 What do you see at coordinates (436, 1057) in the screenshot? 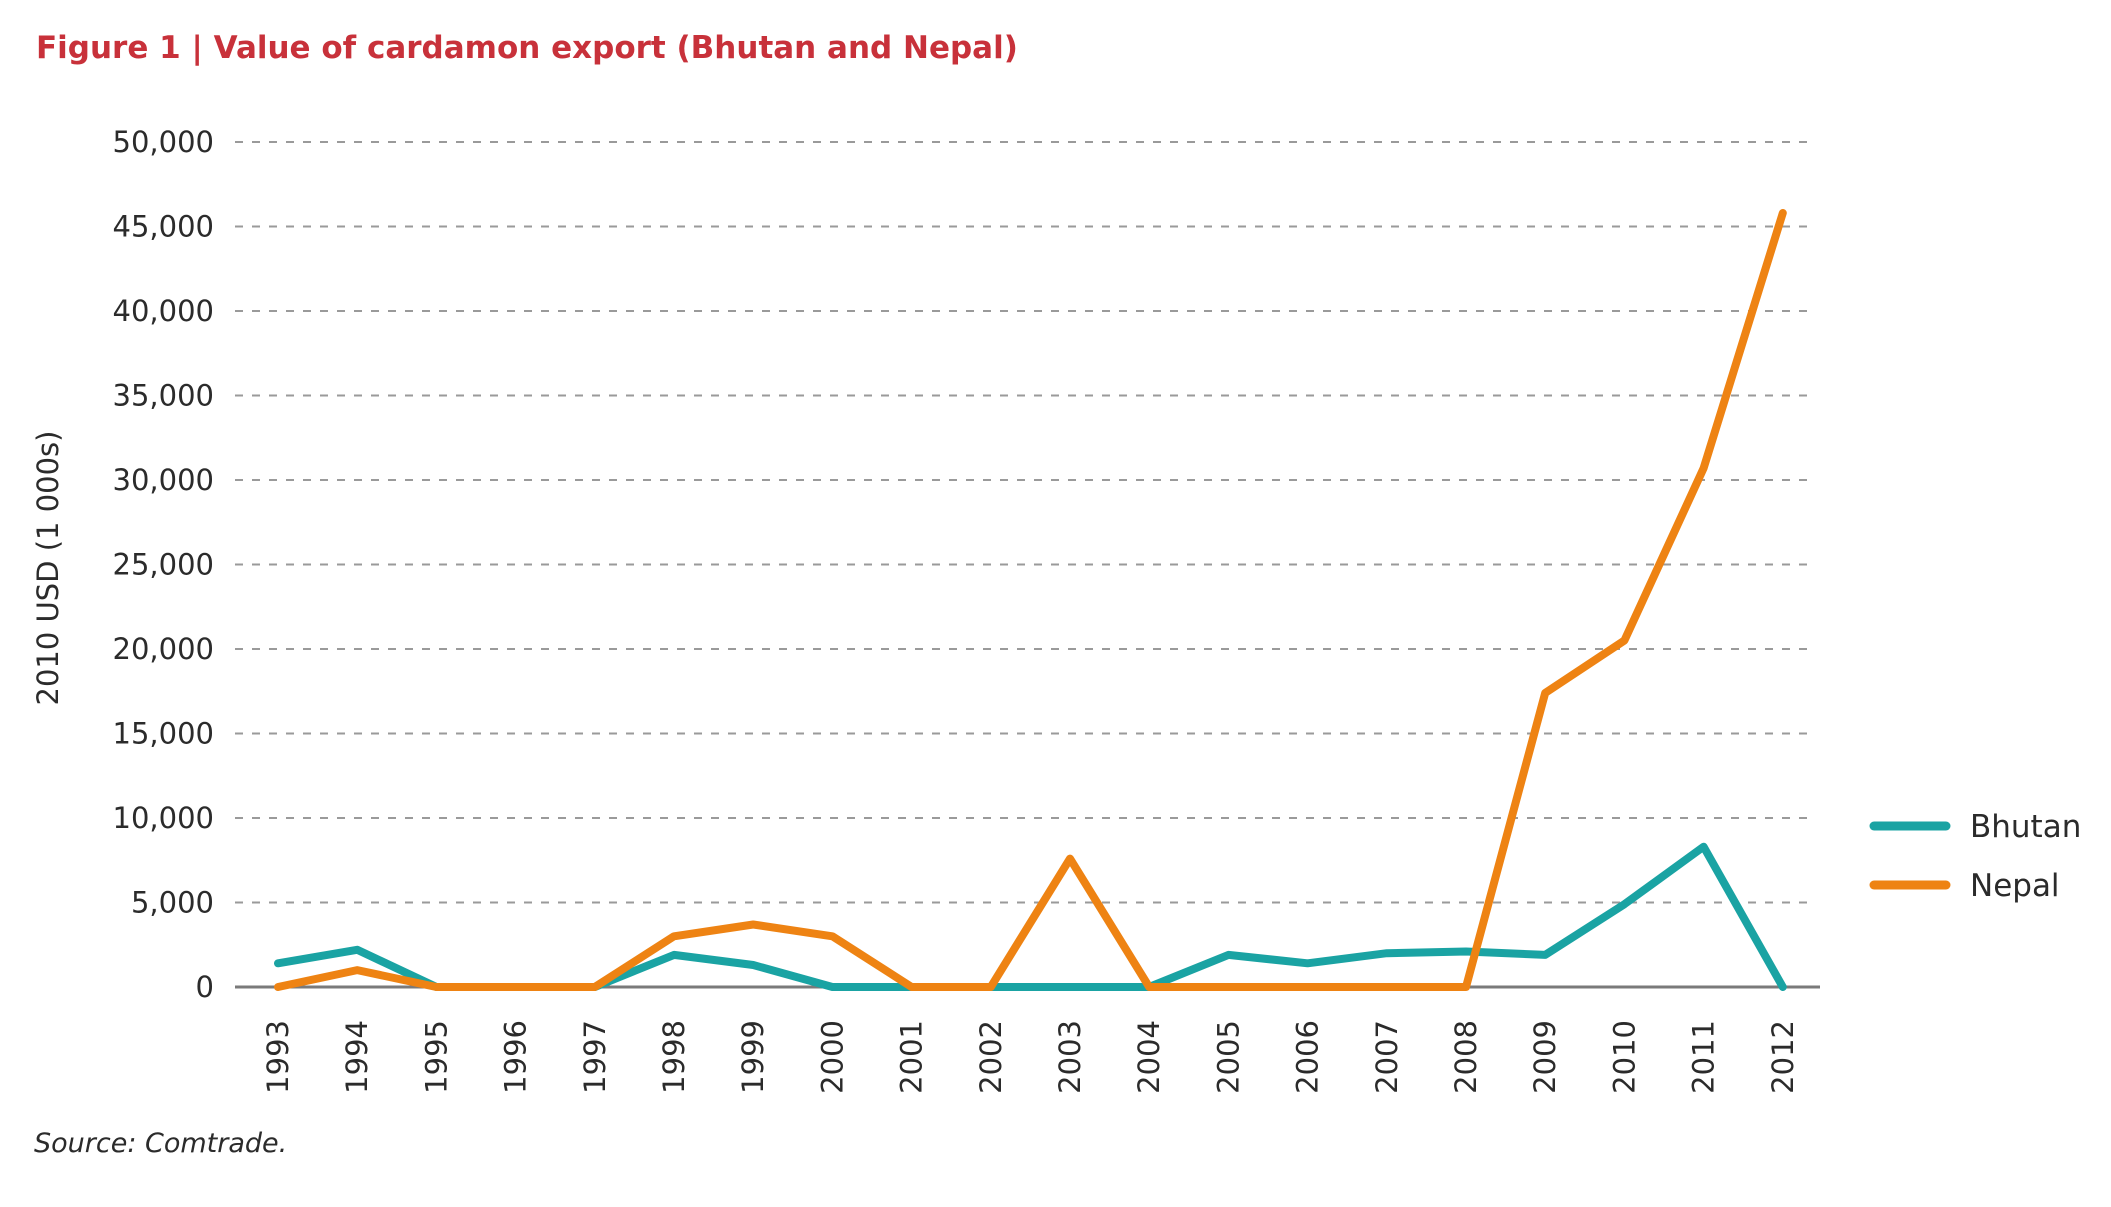
I see `x-tick-label: 1995` at bounding box center [436, 1057].